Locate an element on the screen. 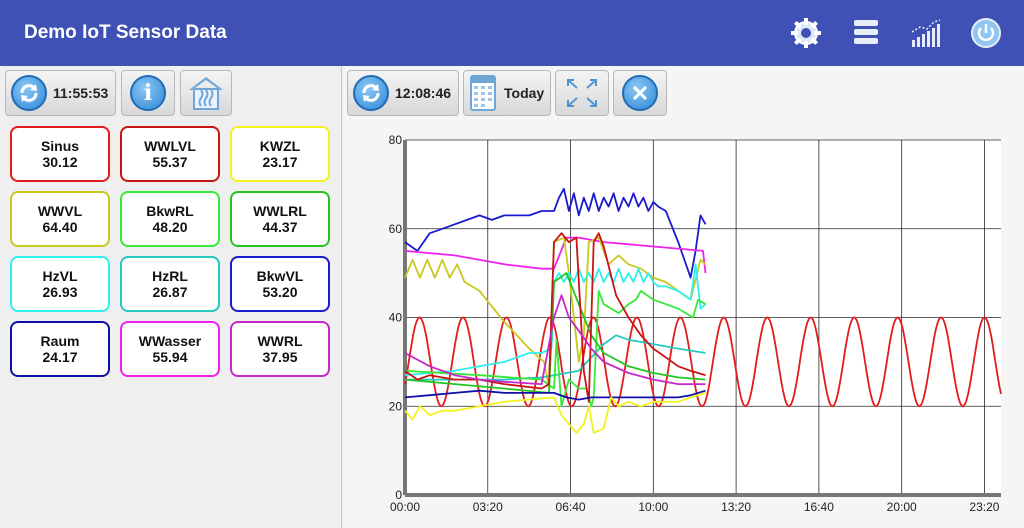 This screenshot has width=1024, height=528. sensor-value: 23.17 is located at coordinates (280, 162).